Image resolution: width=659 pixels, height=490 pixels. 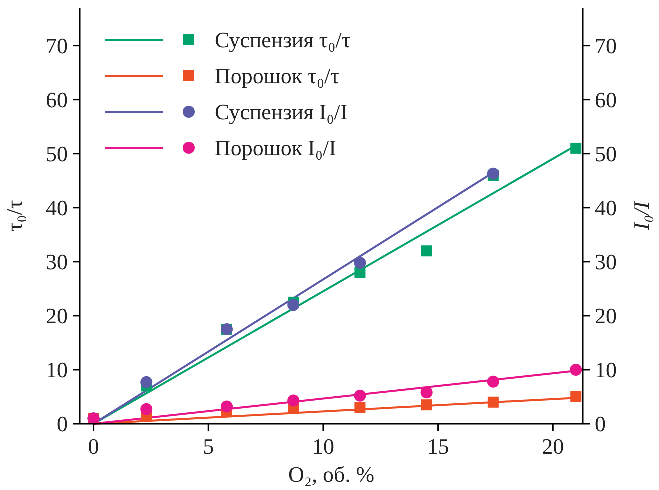 I want to click on legend-label: Суспензия τ₀/τ, so click(x=283, y=40).